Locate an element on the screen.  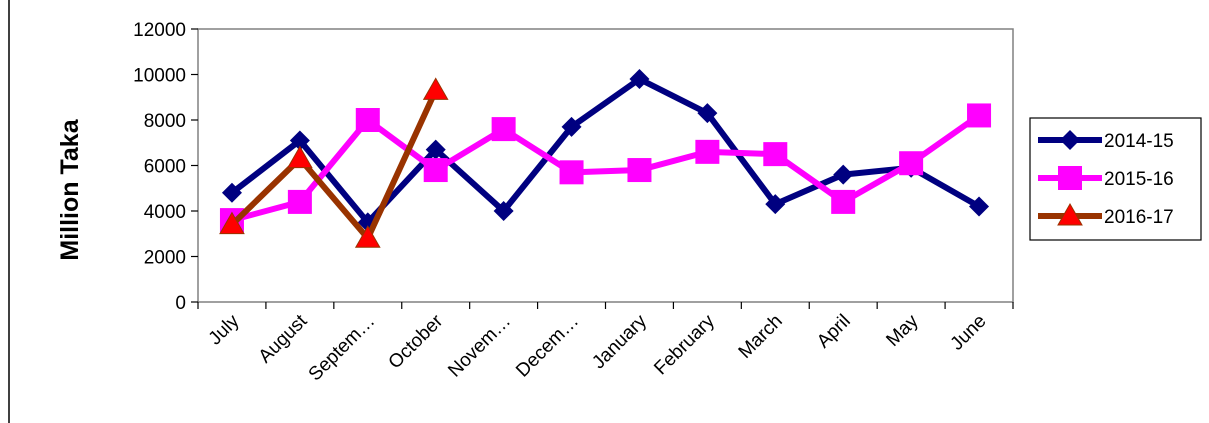
legend-label: 2014-15 is located at coordinates (1139, 141).